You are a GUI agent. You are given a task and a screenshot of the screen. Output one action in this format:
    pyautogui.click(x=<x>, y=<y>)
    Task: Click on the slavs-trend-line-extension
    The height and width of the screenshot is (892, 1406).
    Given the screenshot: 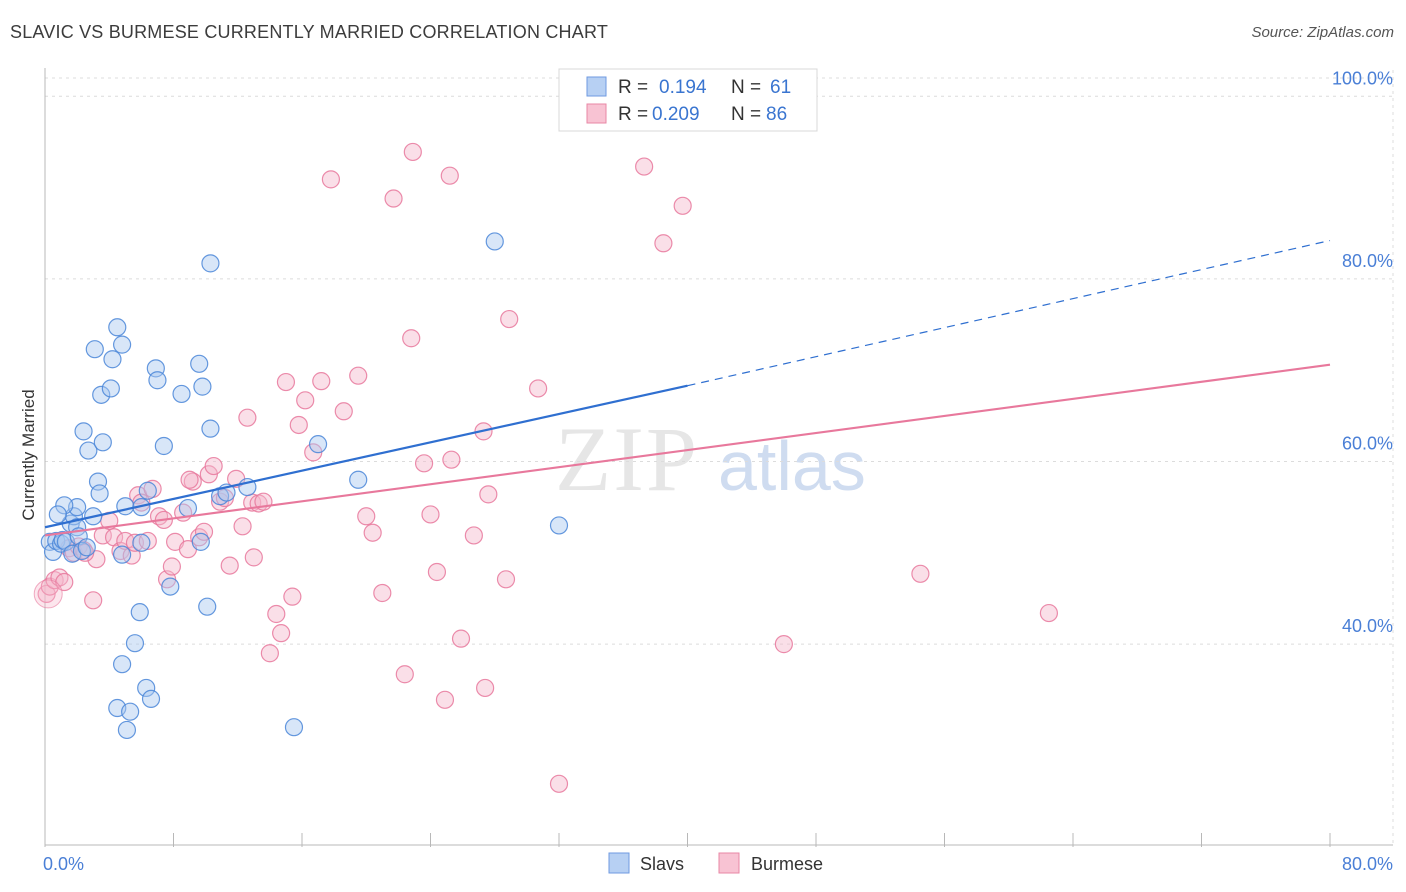 What is the action you would take?
    pyautogui.click(x=1009, y=313)
    